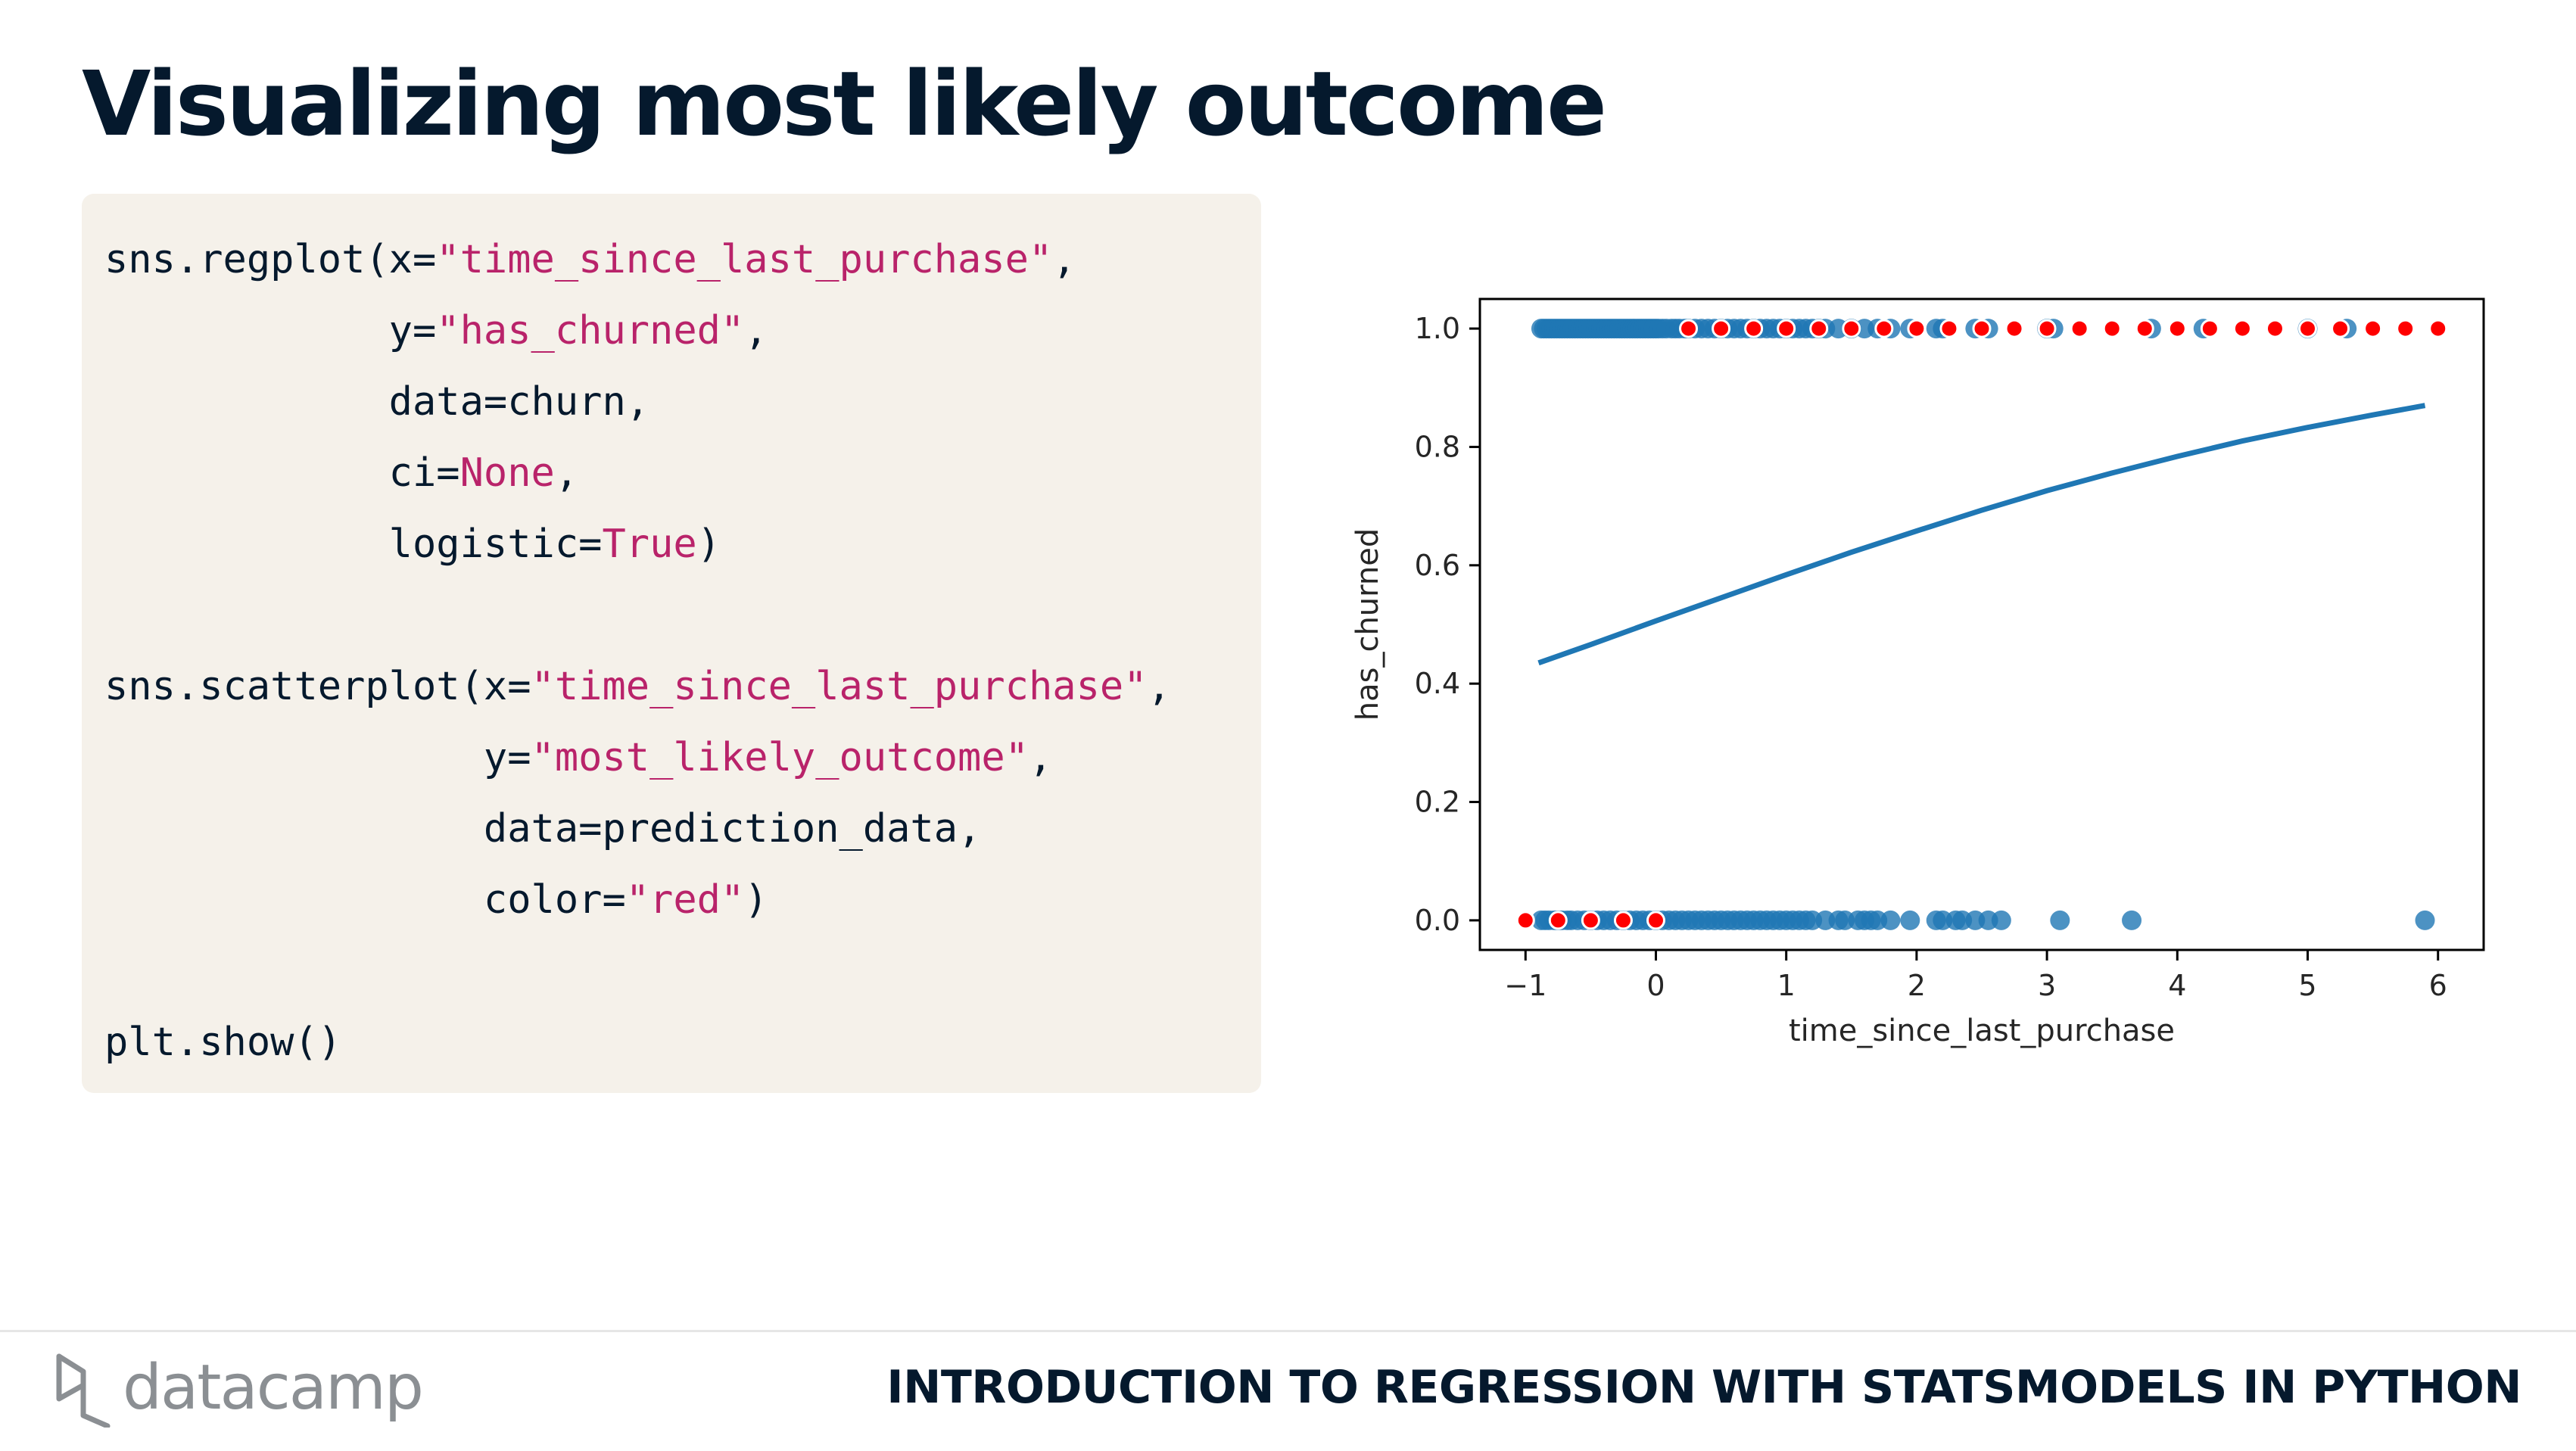 Image resolution: width=2576 pixels, height=1451 pixels. I want to click on x-tick-label: 4, so click(2177, 986).